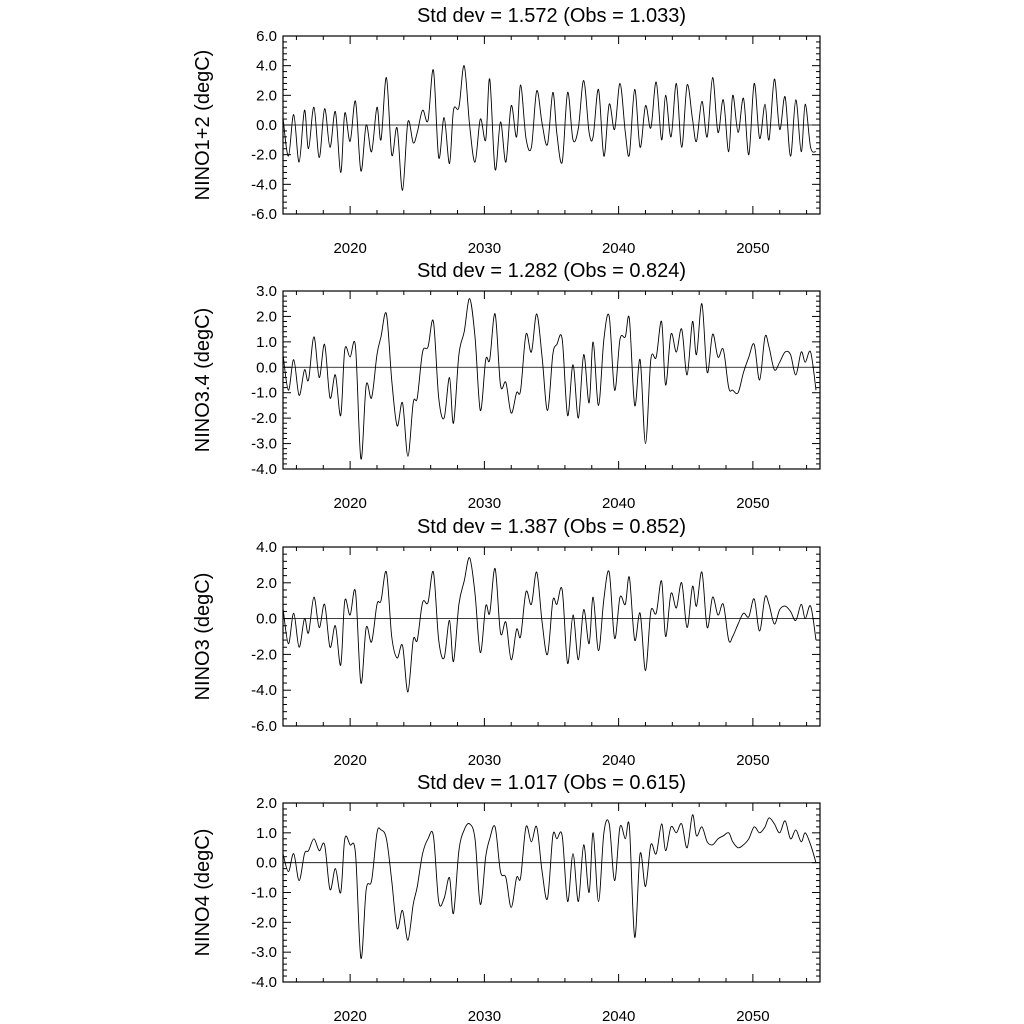 The width and height of the screenshot is (1024, 1024). I want to click on chart-title: Std dev = 1.572 (Obs = 1.033), so click(551, 16).